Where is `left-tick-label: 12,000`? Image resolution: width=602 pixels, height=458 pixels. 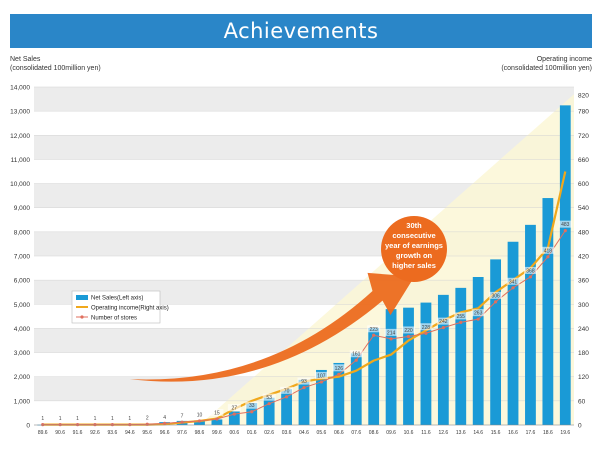
left-tick-label: 12,000 is located at coordinates (20, 136).